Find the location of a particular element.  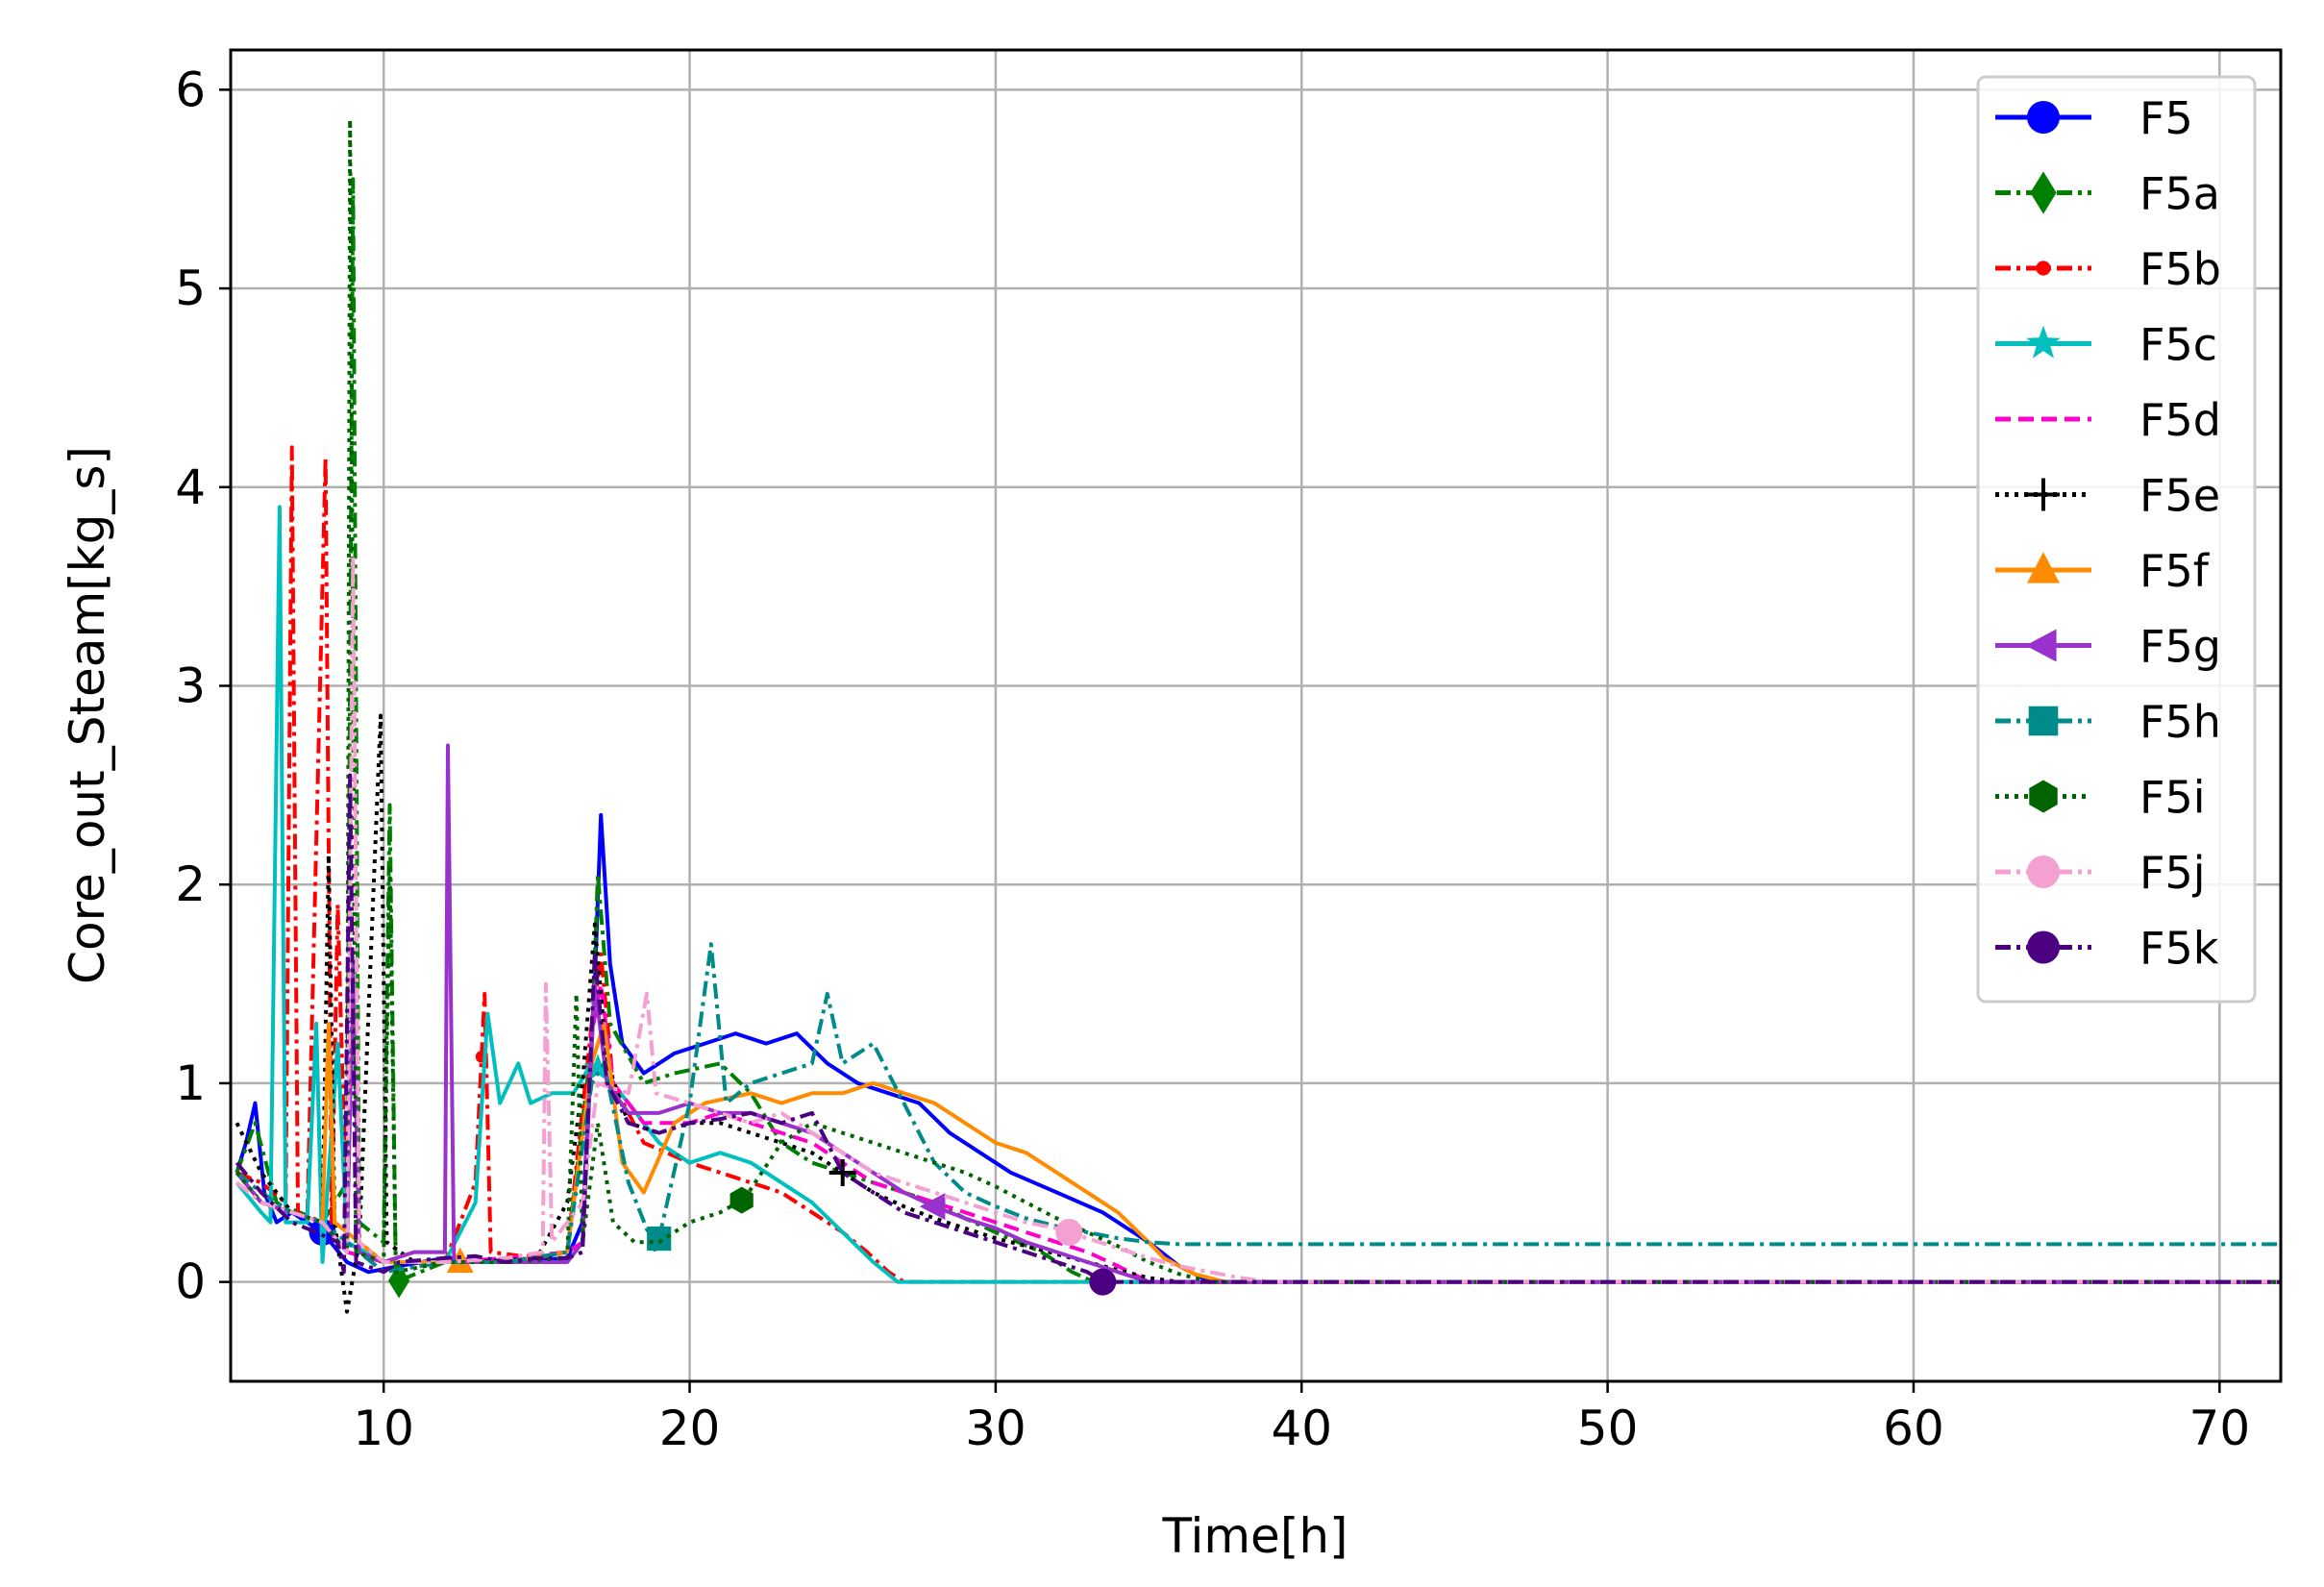

legend-label: F5f is located at coordinates (2175, 571).